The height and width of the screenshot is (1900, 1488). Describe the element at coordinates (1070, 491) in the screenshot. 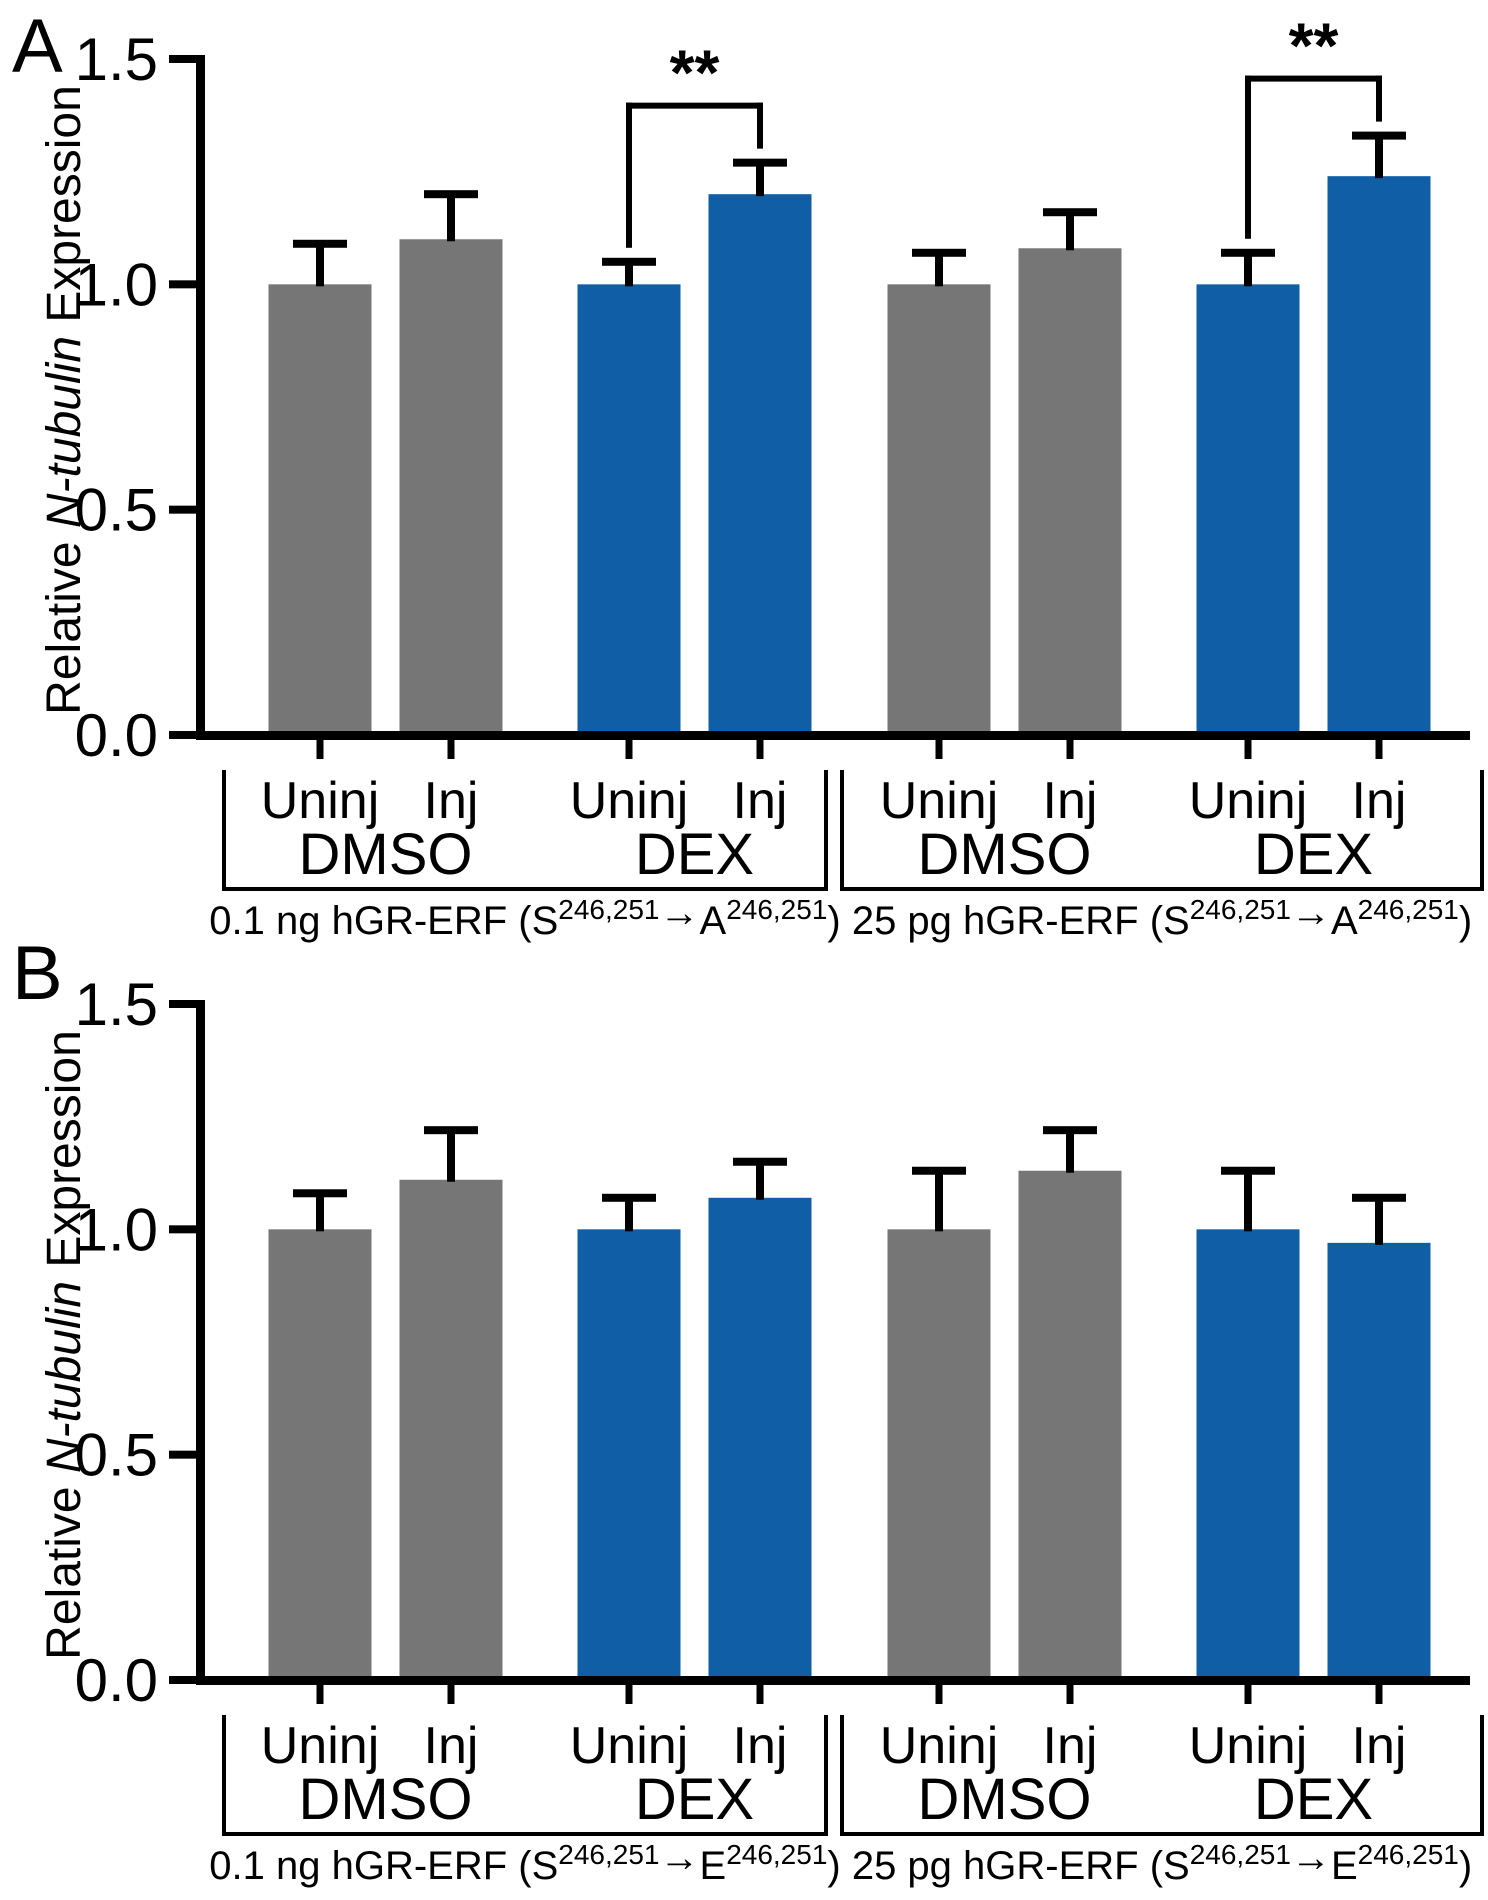

I see `bar-a-6-inj` at that location.